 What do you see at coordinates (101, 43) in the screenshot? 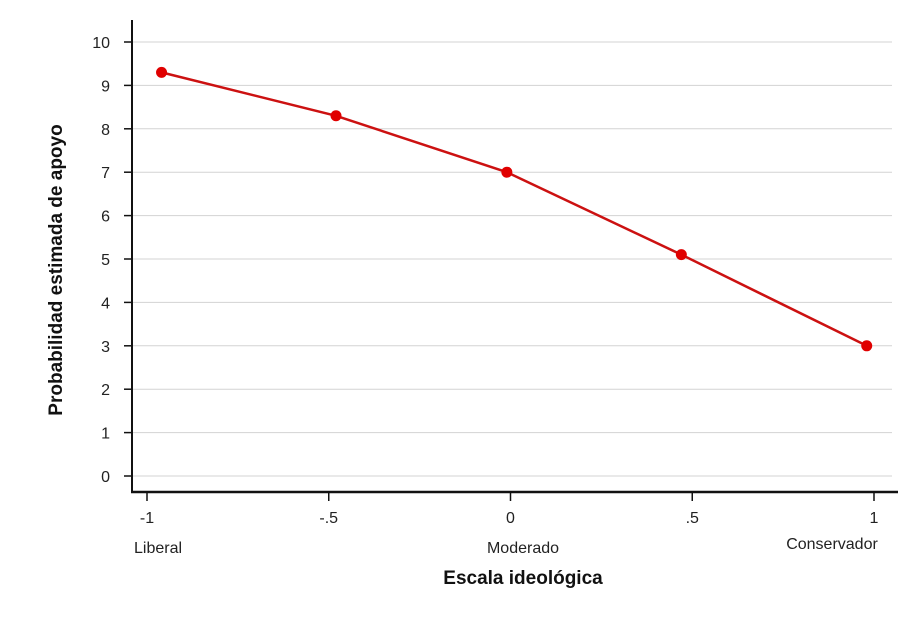
I see `y-tick-label: 10` at bounding box center [101, 43].